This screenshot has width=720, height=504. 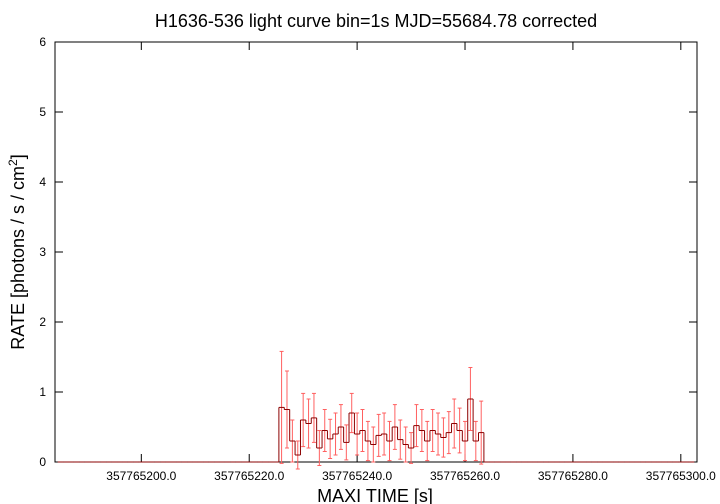 I want to click on x-tick-label: 357765260.0, so click(x=465, y=476).